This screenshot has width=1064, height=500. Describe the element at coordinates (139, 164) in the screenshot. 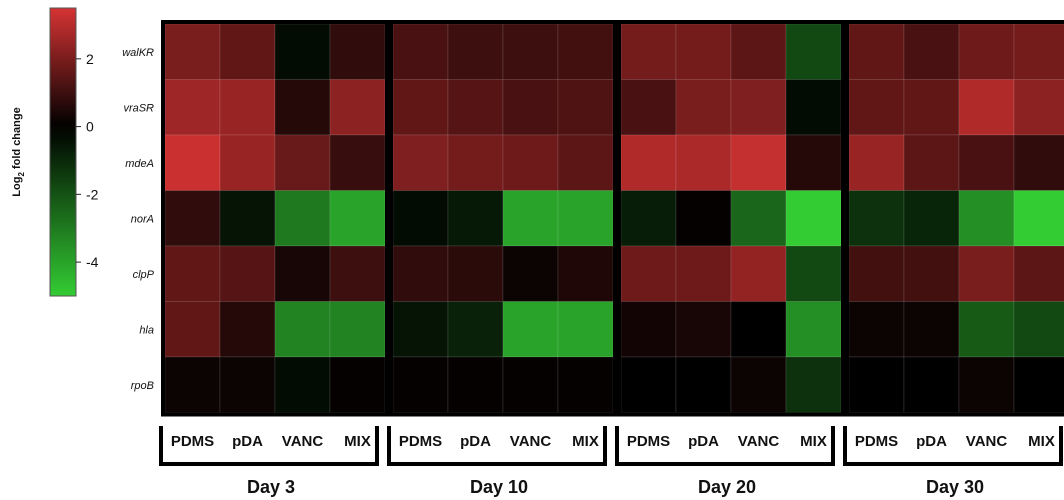

I see `gene-label: mdeA` at that location.